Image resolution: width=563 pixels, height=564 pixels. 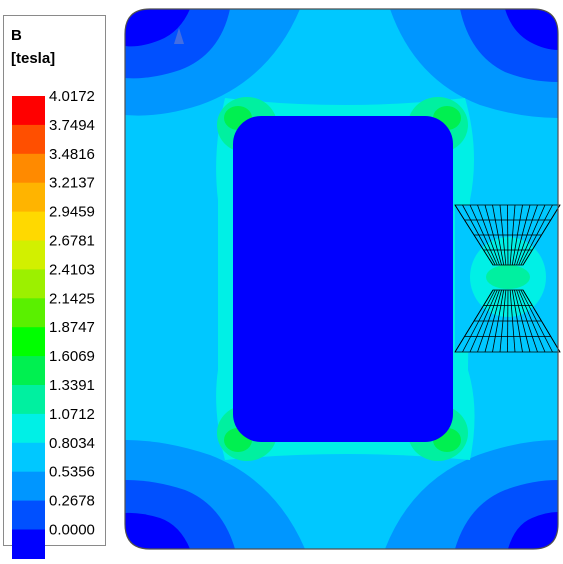 What do you see at coordinates (72, 501) in the screenshot?
I see `legend-tick-label: 0.2678` at bounding box center [72, 501].